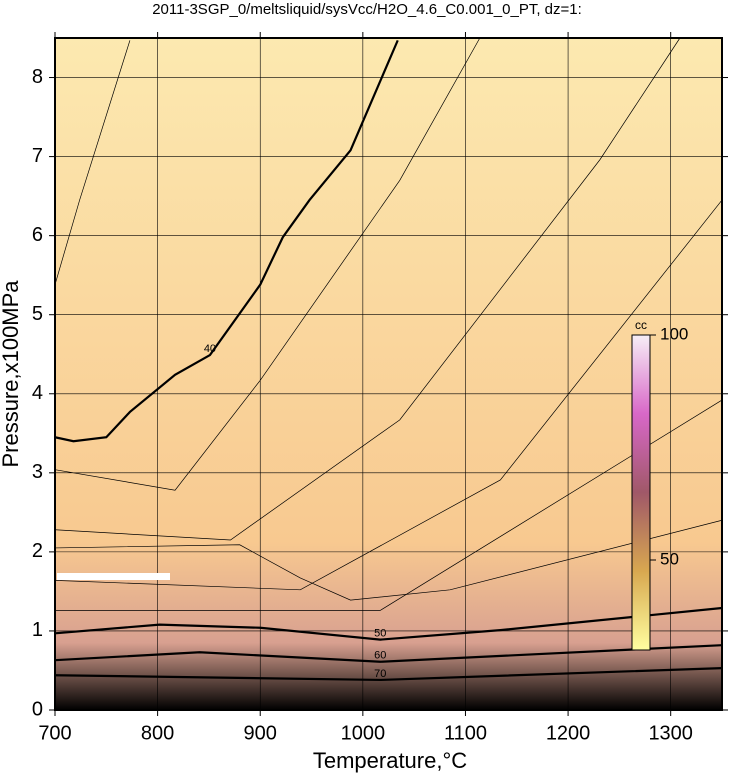 The image size is (734, 776). What do you see at coordinates (390, 760) in the screenshot?
I see `x-axis-label: Temperature,°C` at bounding box center [390, 760].